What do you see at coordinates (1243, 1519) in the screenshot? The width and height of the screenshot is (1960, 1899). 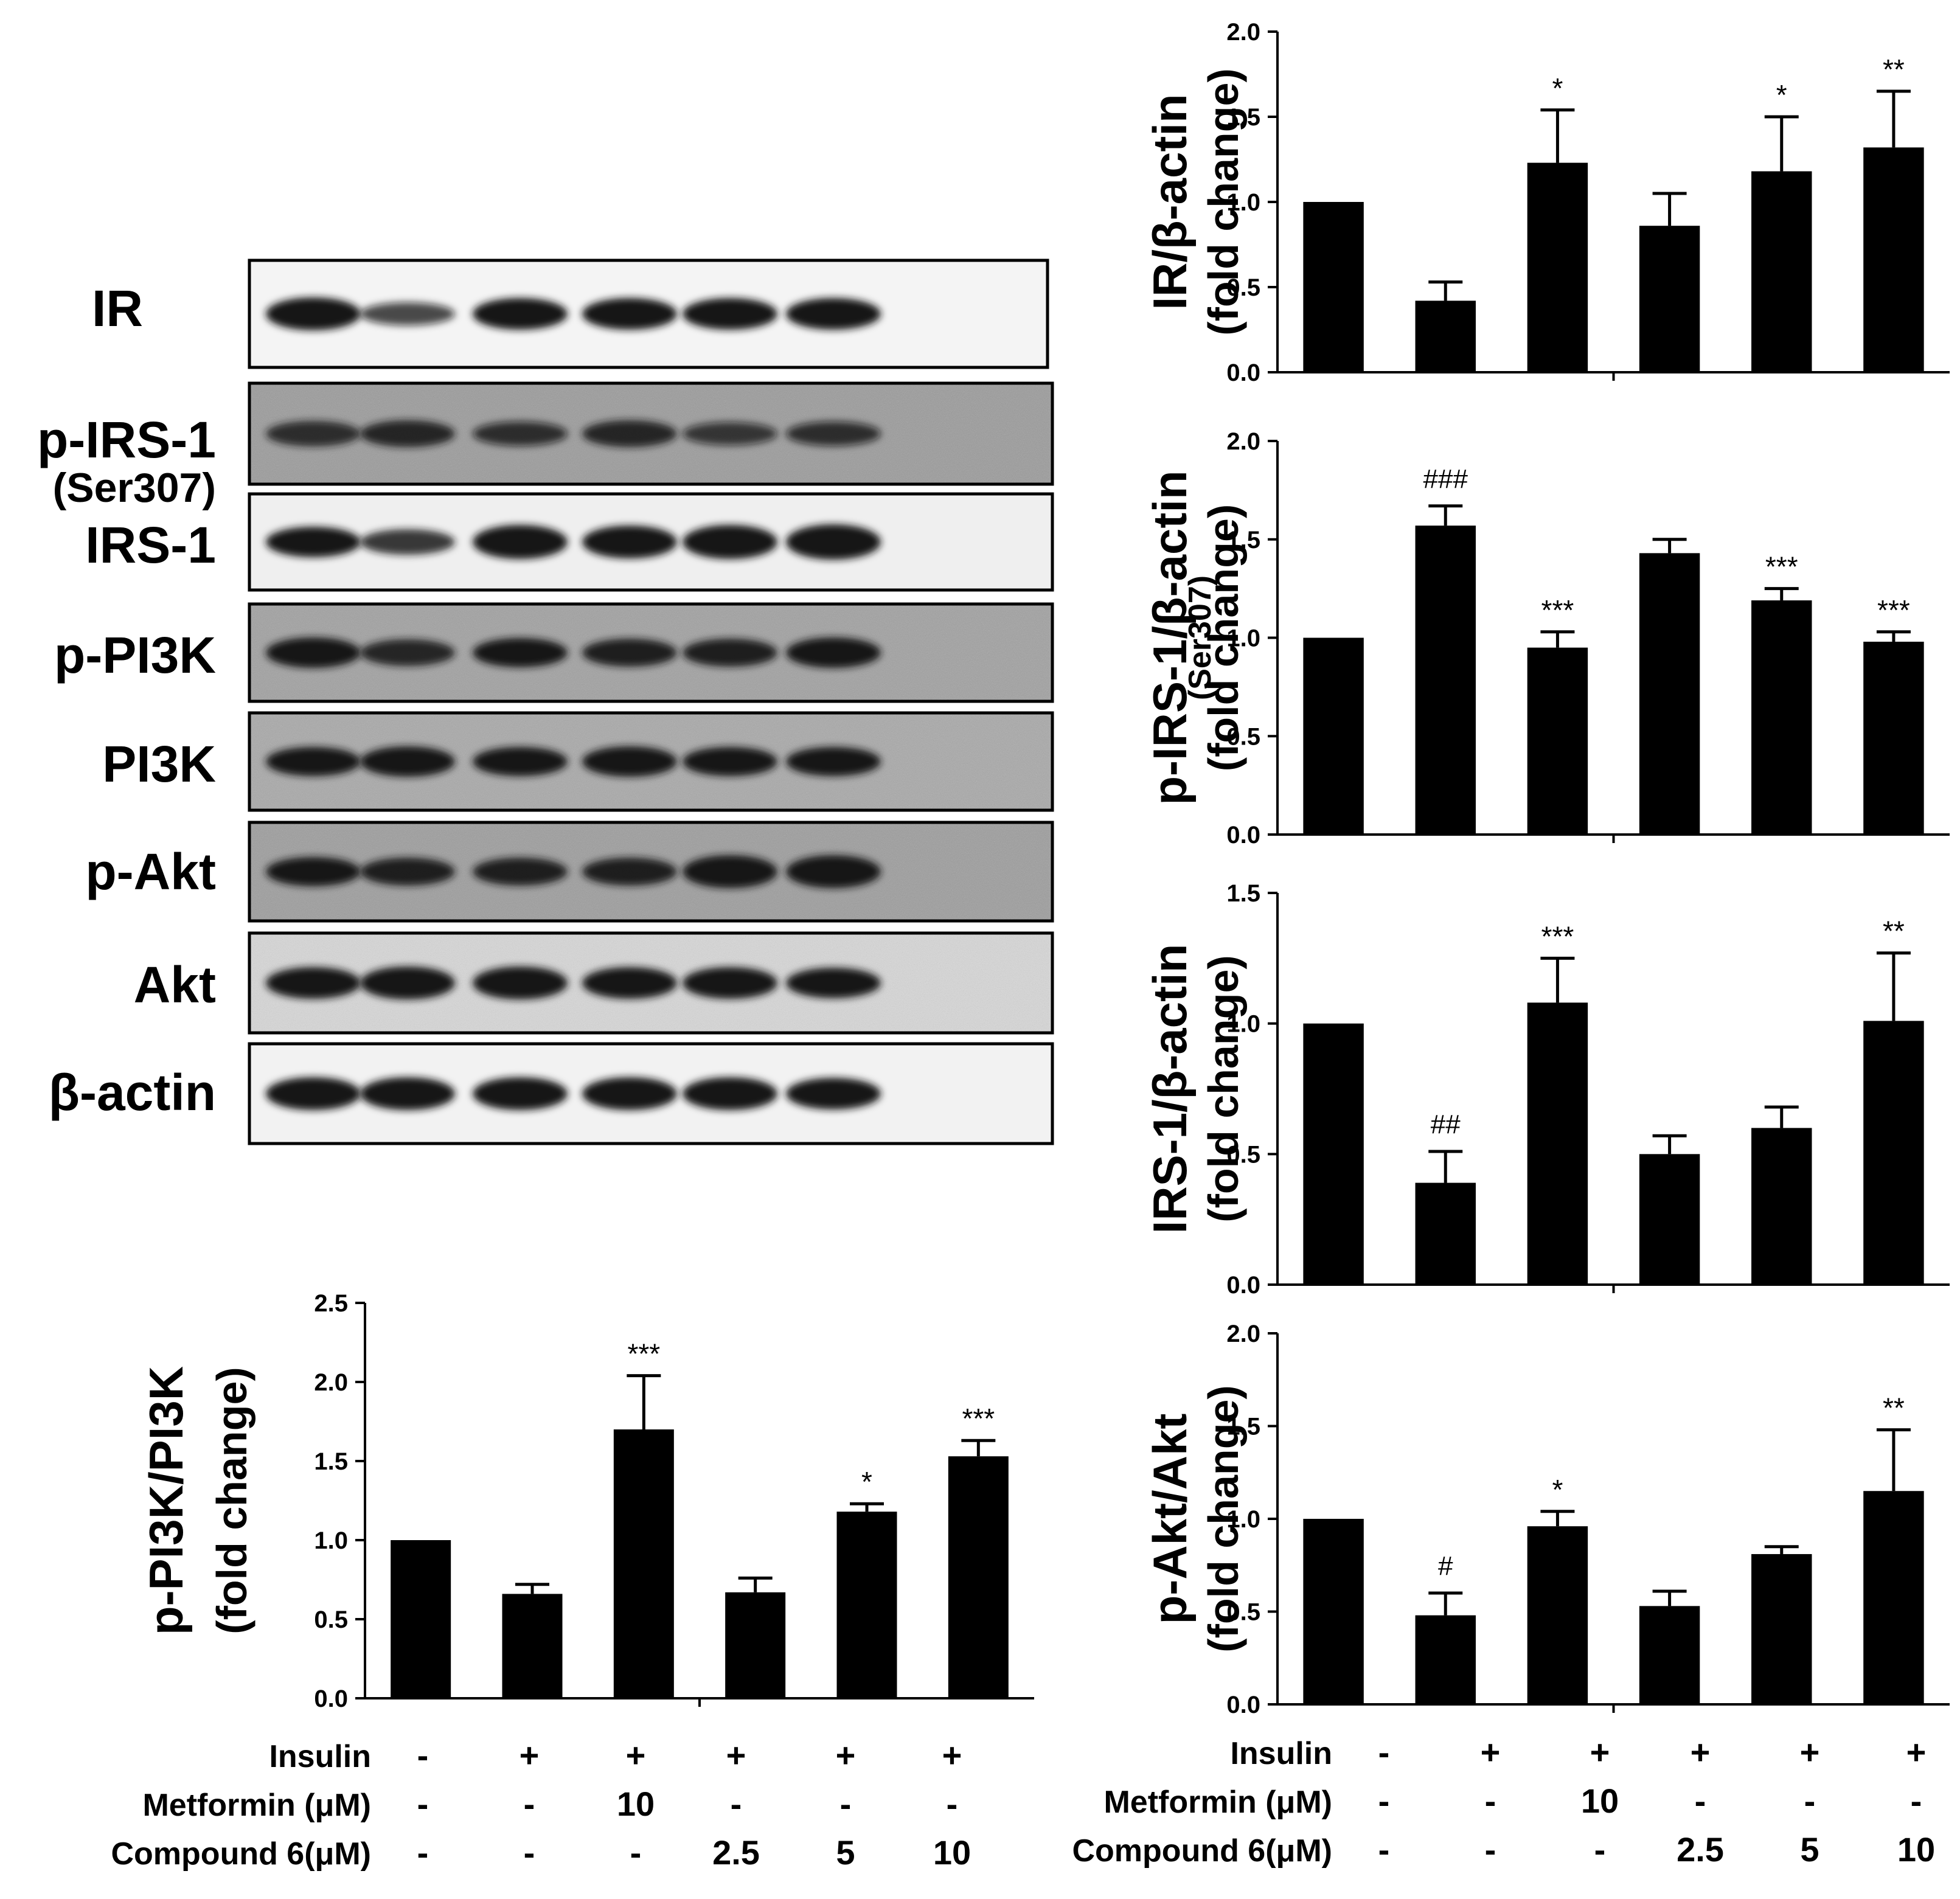 I see `y-tick-label: 1.0` at bounding box center [1243, 1519].